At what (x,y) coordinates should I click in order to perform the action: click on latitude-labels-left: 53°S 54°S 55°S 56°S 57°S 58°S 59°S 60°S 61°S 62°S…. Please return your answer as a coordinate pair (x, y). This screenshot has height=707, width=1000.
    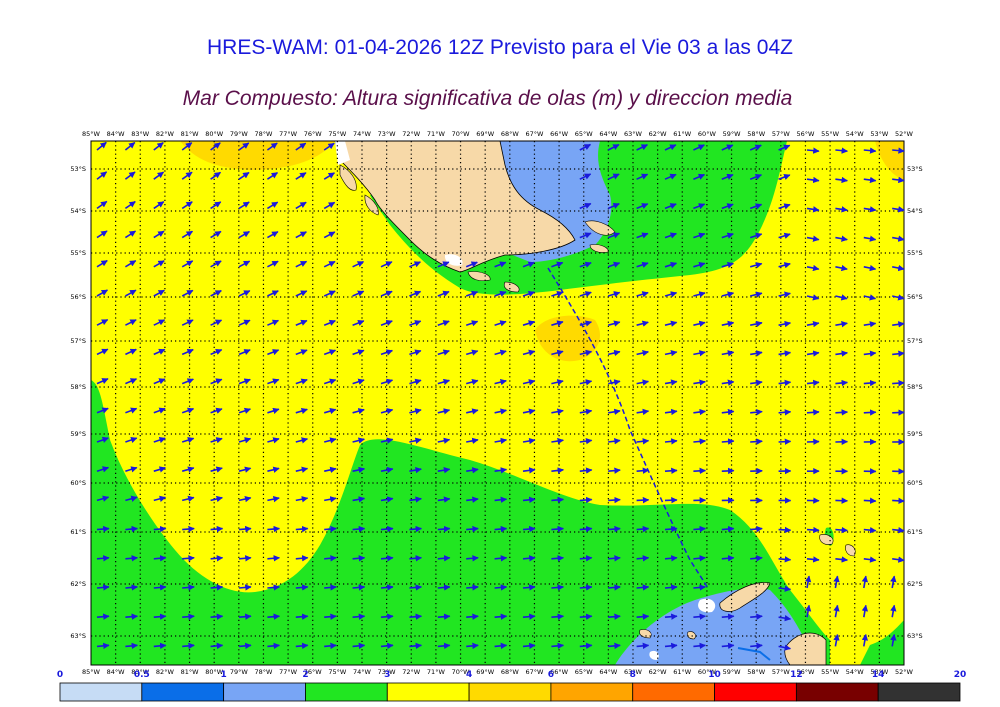
    Looking at the image, I should click on (78, 402).